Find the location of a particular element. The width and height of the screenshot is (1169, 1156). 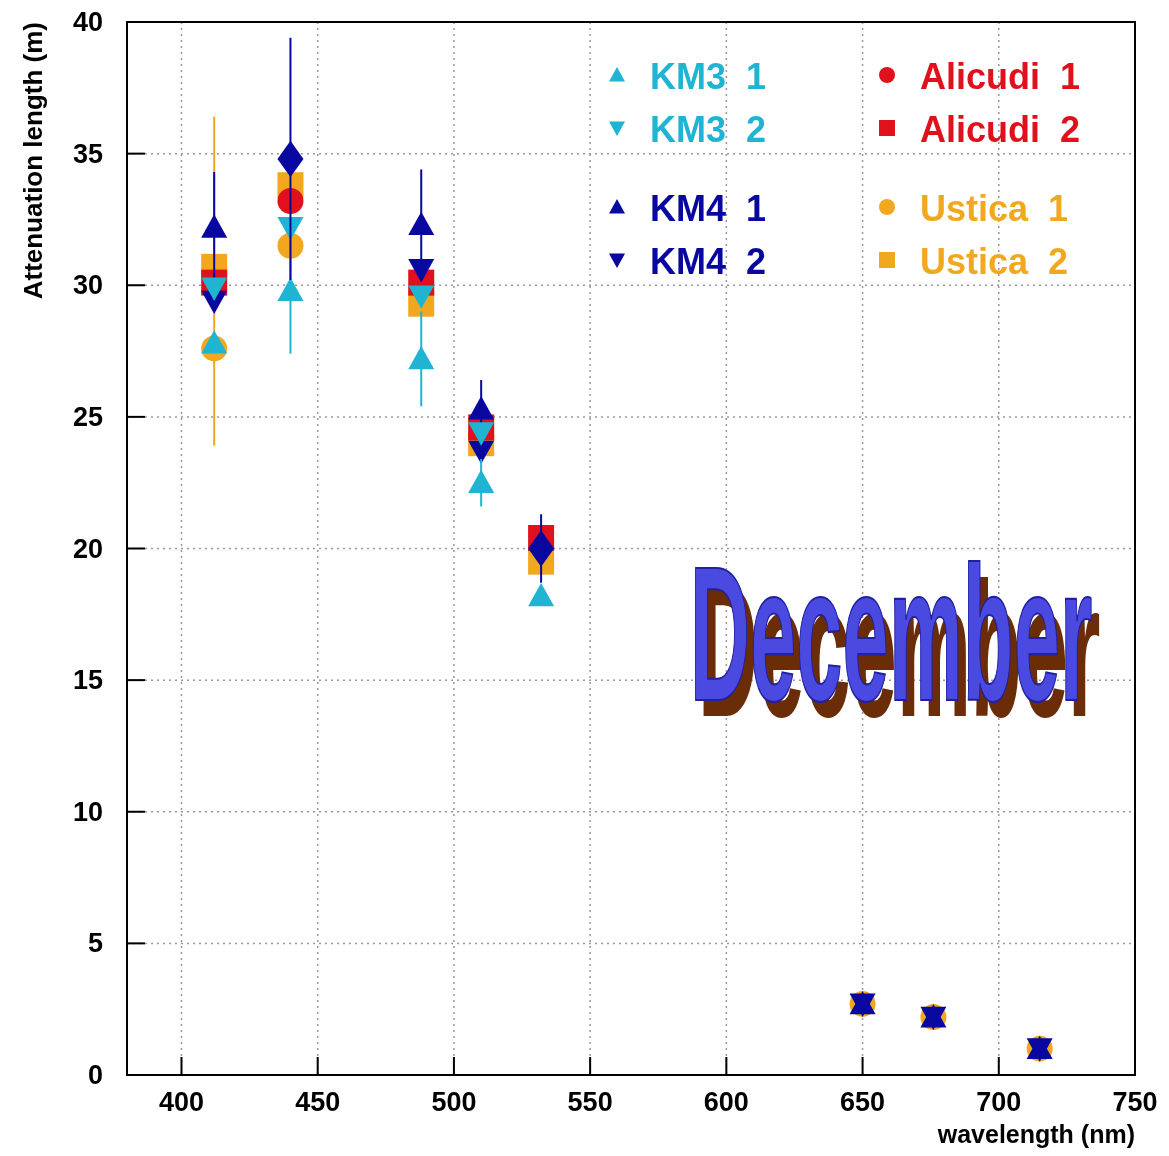

y-tick-label: 30 is located at coordinates (87, 285).